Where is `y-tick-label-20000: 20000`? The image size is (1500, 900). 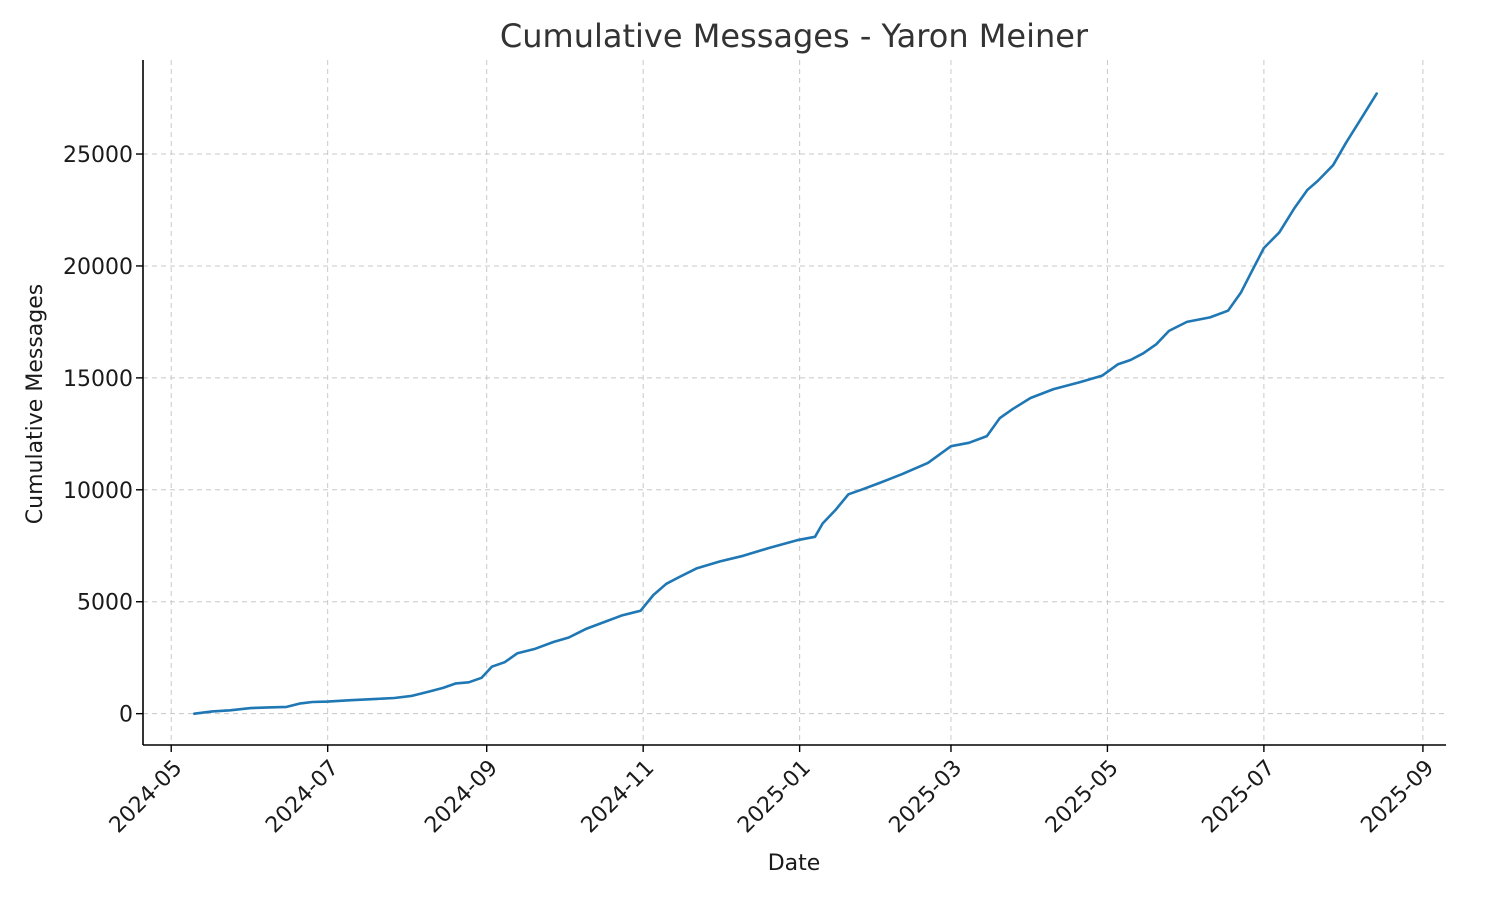 y-tick-label-20000: 20000 is located at coordinates (98, 267).